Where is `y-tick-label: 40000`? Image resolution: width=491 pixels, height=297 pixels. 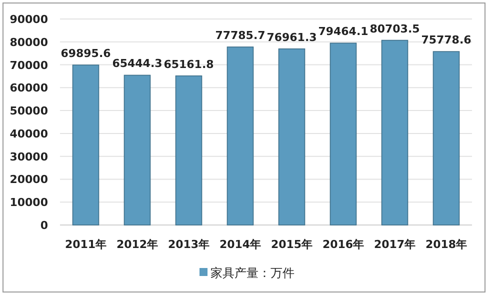 y-tick-label: 40000 is located at coordinates (29, 133).